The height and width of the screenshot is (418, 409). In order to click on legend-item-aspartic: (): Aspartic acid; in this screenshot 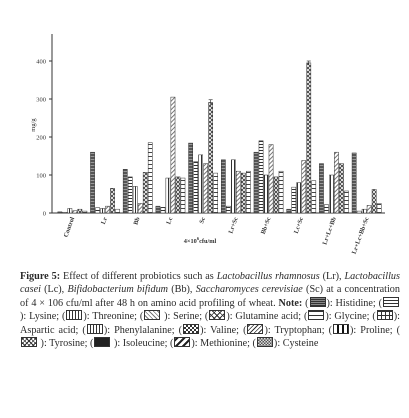, I will do `click(210, 323)`.